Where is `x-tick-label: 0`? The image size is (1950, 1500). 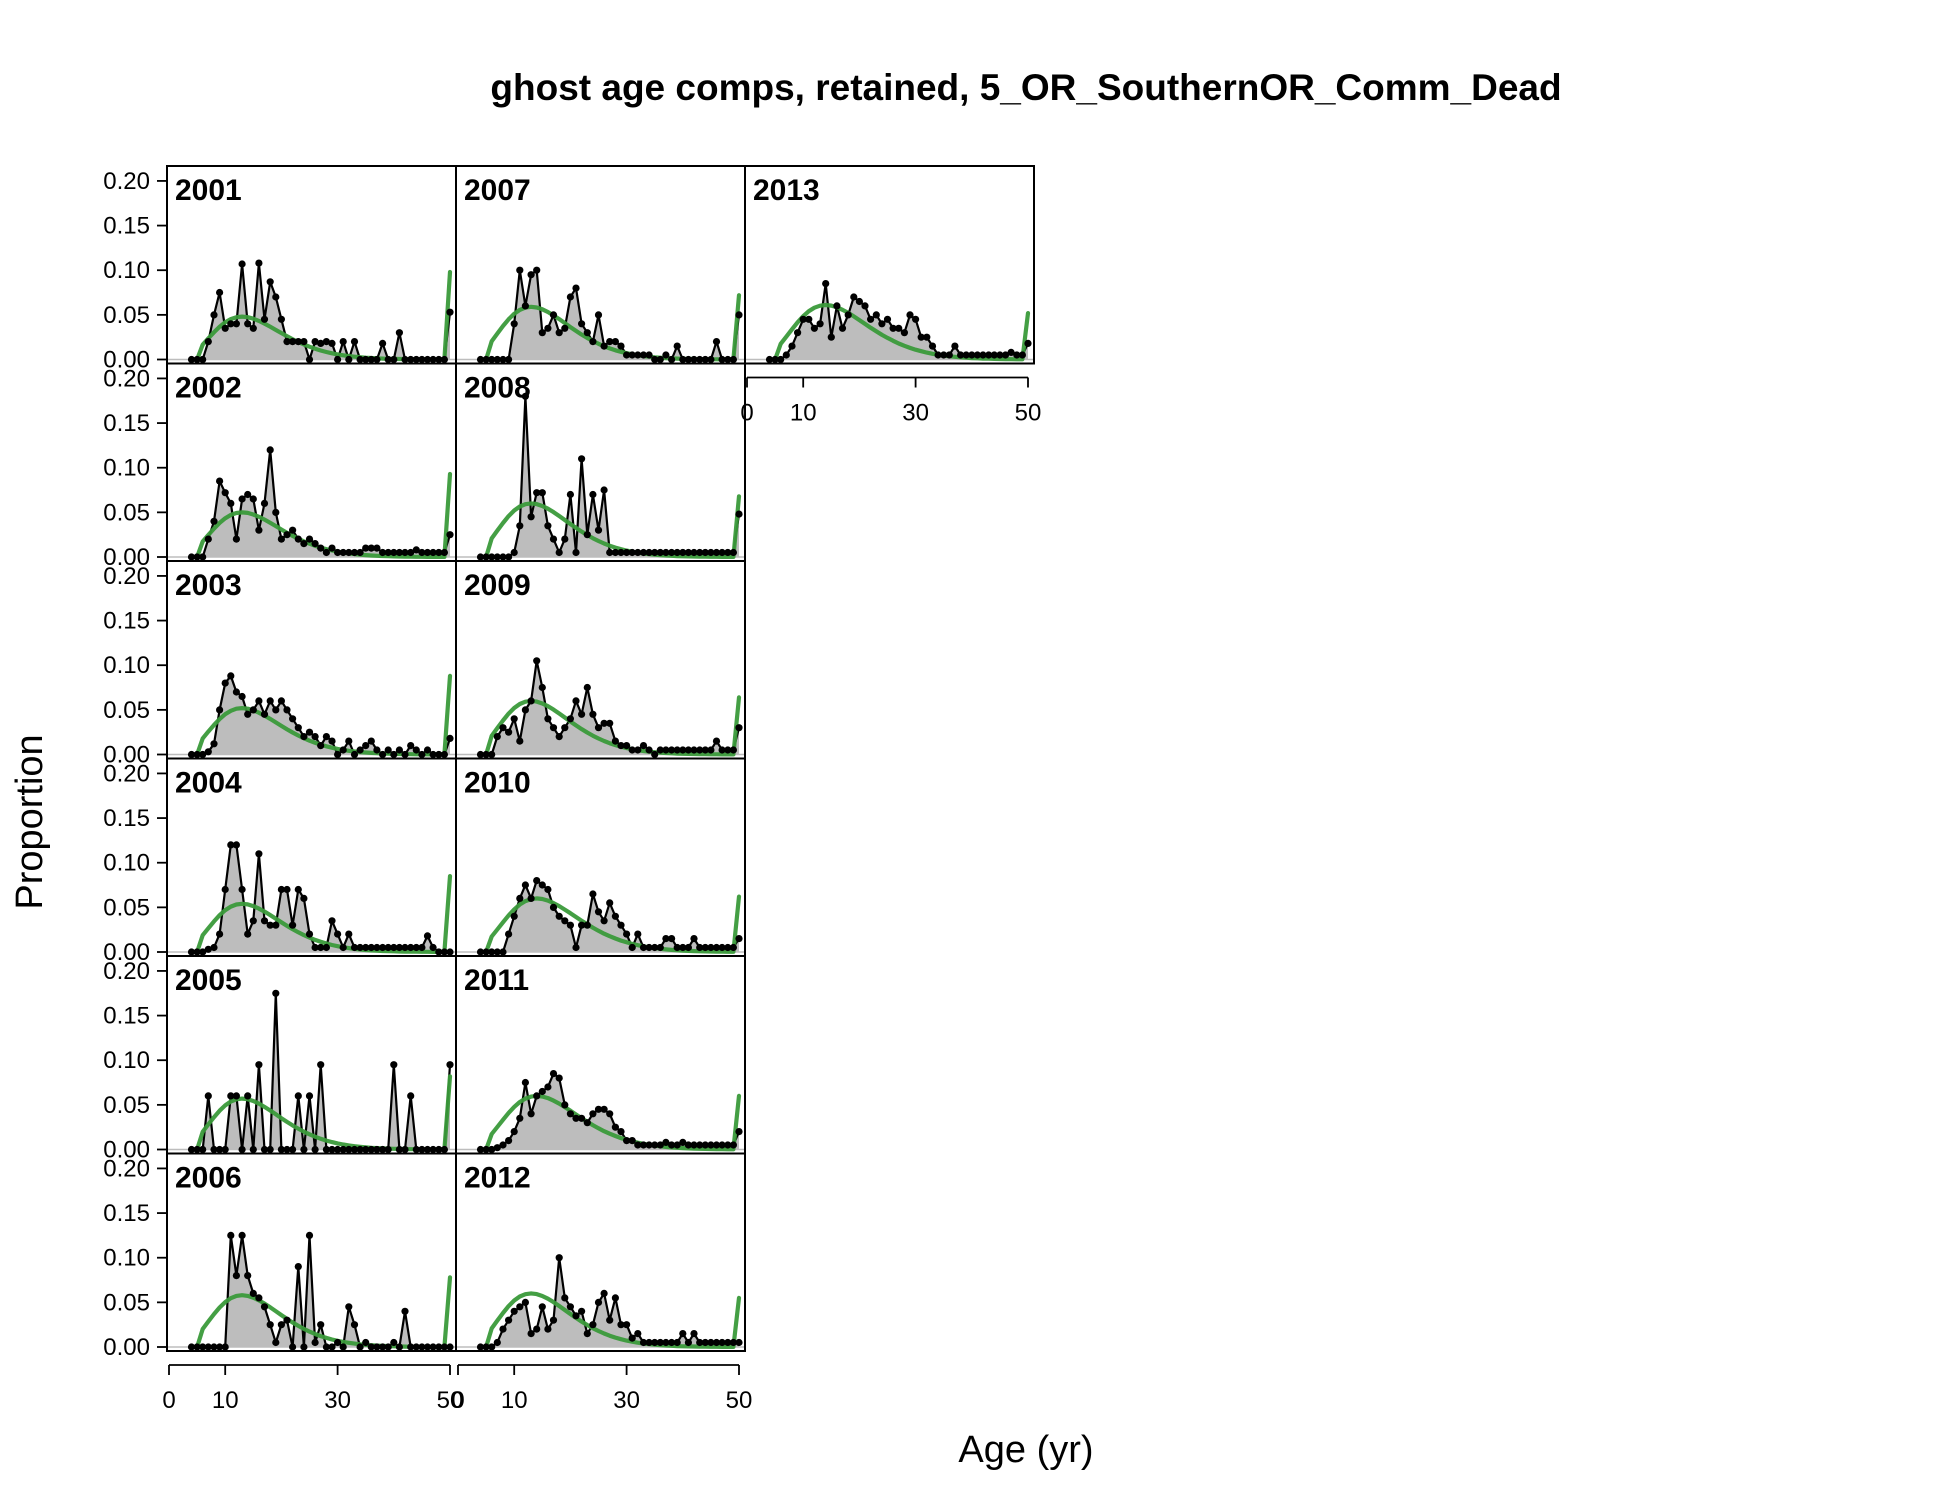 x-tick-label: 0 is located at coordinates (746, 413).